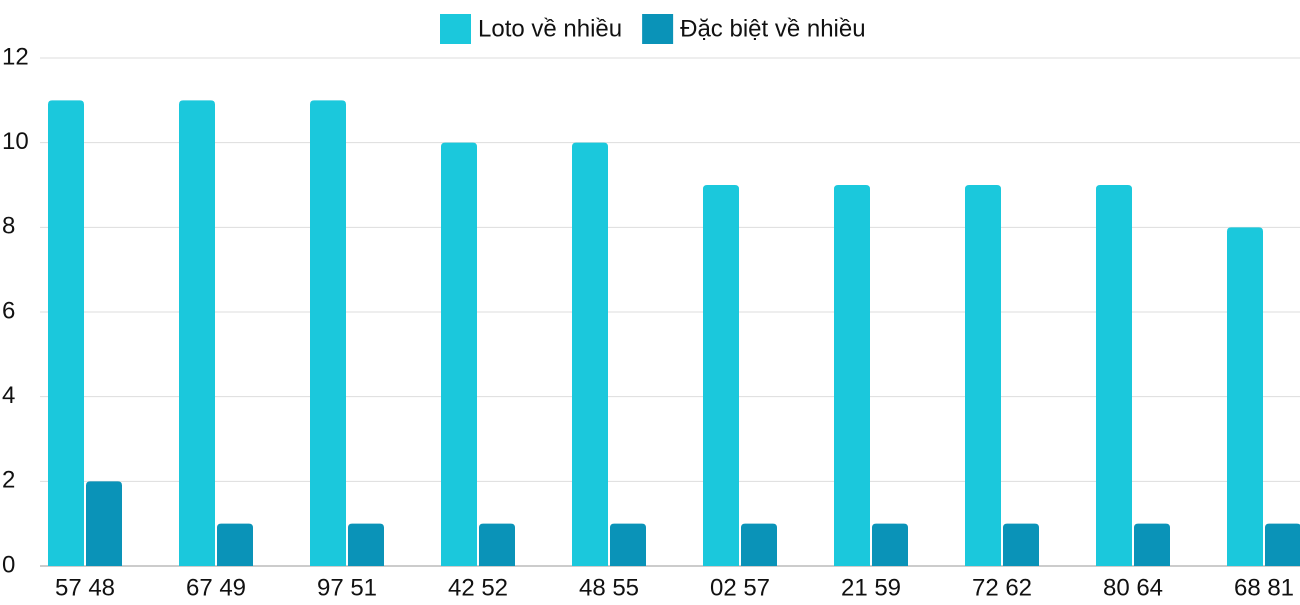 The image size is (1300, 605). I want to click on y-tick-label: 4, so click(8, 395).